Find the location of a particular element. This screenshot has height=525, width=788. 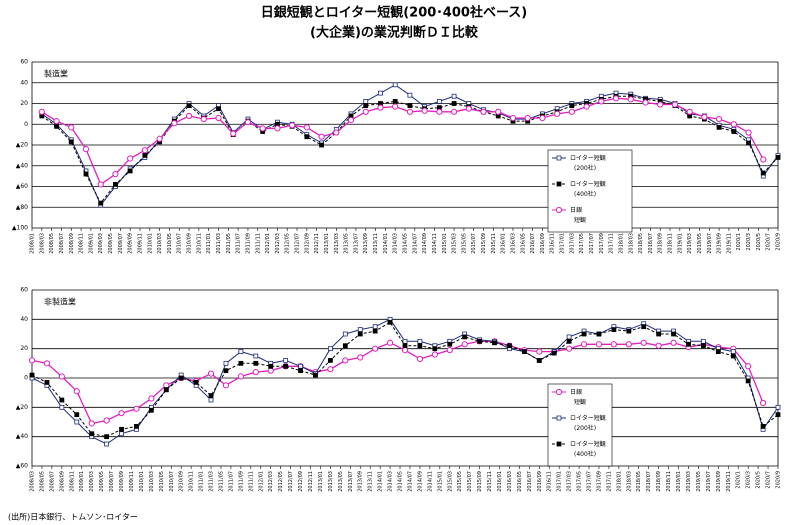

x-tick-label: 2016/07 is located at coordinates (533, 243).